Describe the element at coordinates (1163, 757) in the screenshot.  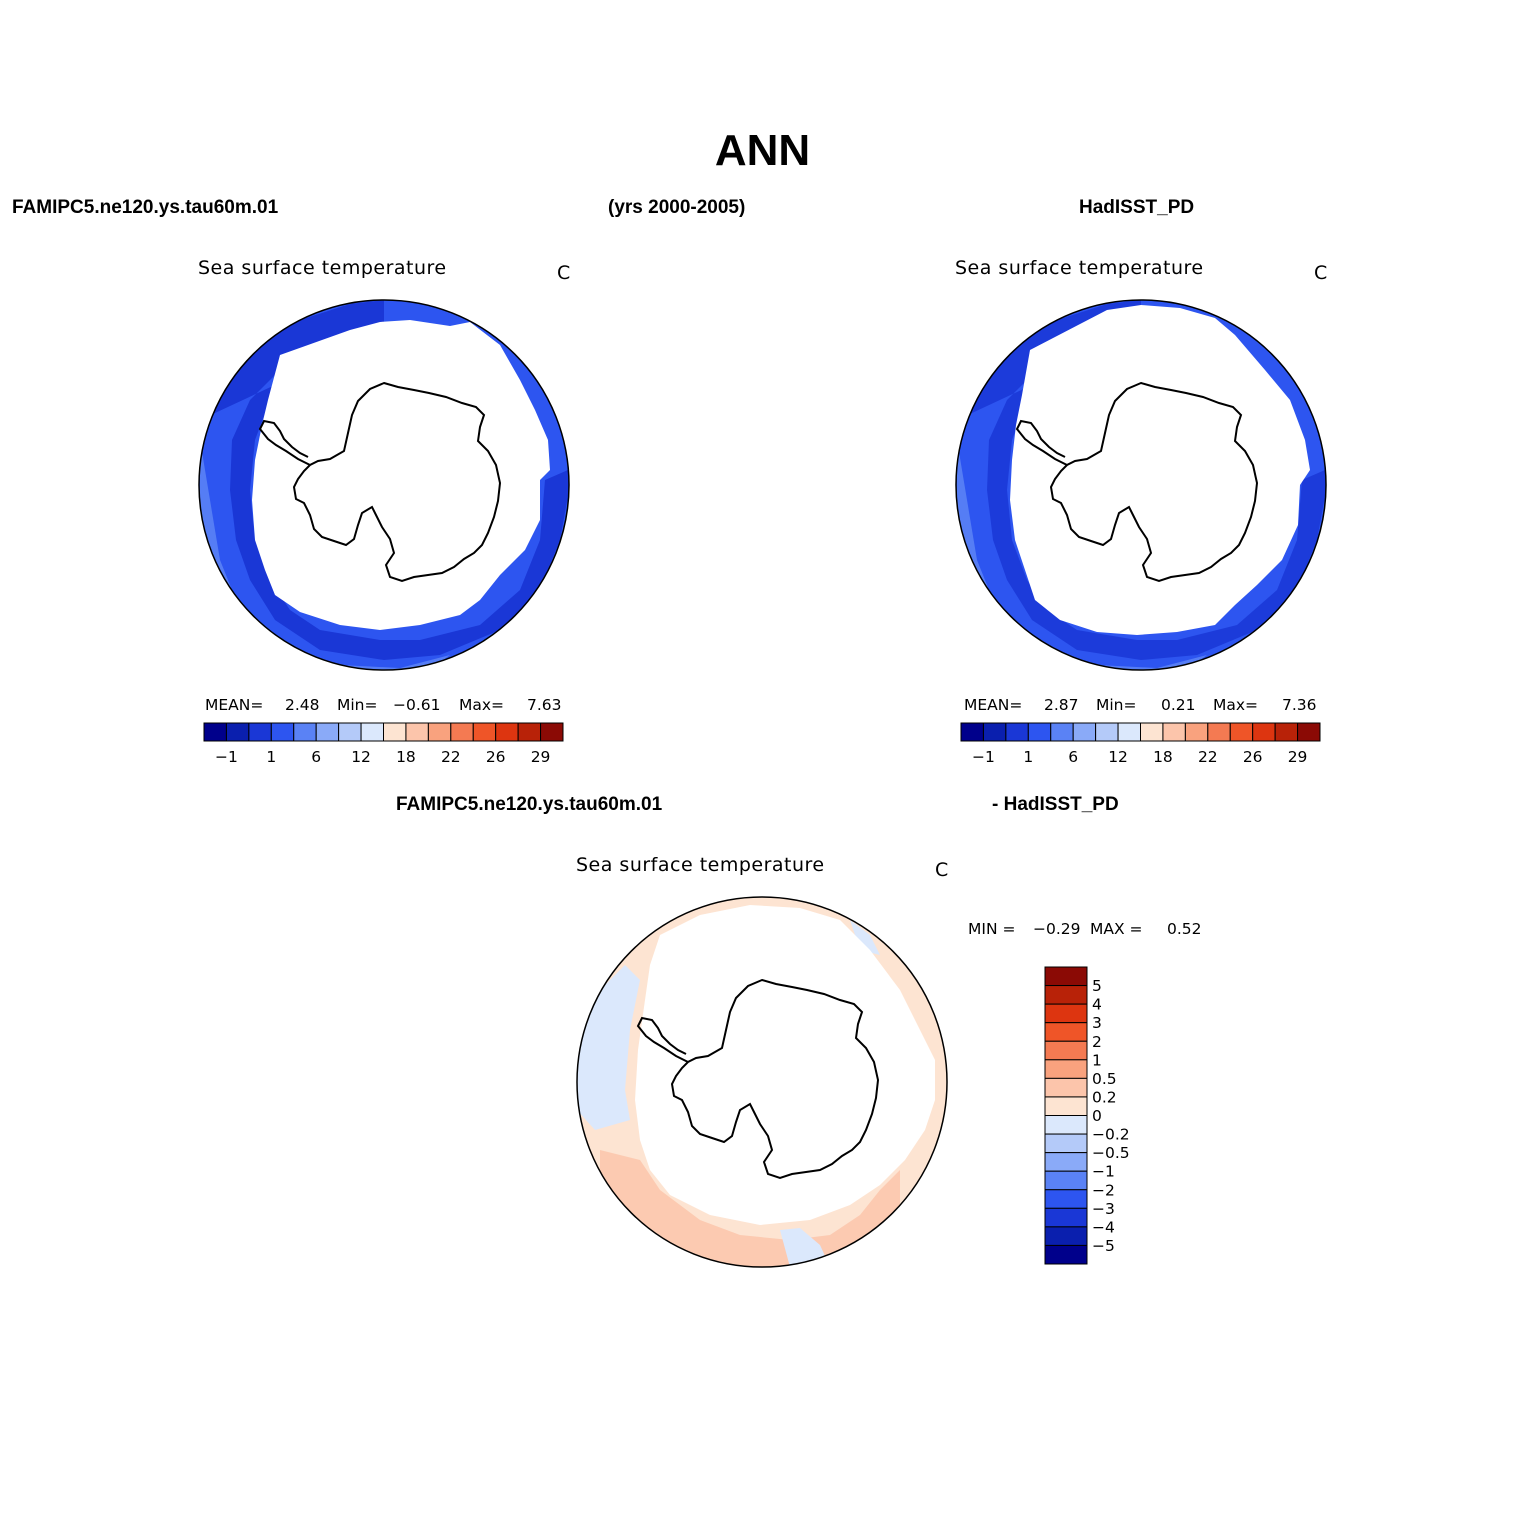
I see `colorbar-obs-tick-label: 18` at that location.